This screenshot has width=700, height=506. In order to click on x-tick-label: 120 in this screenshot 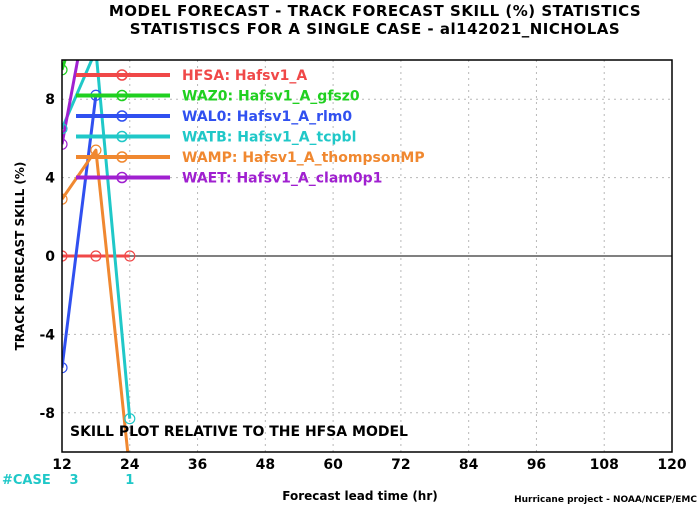, I will do `click(671, 465)`.